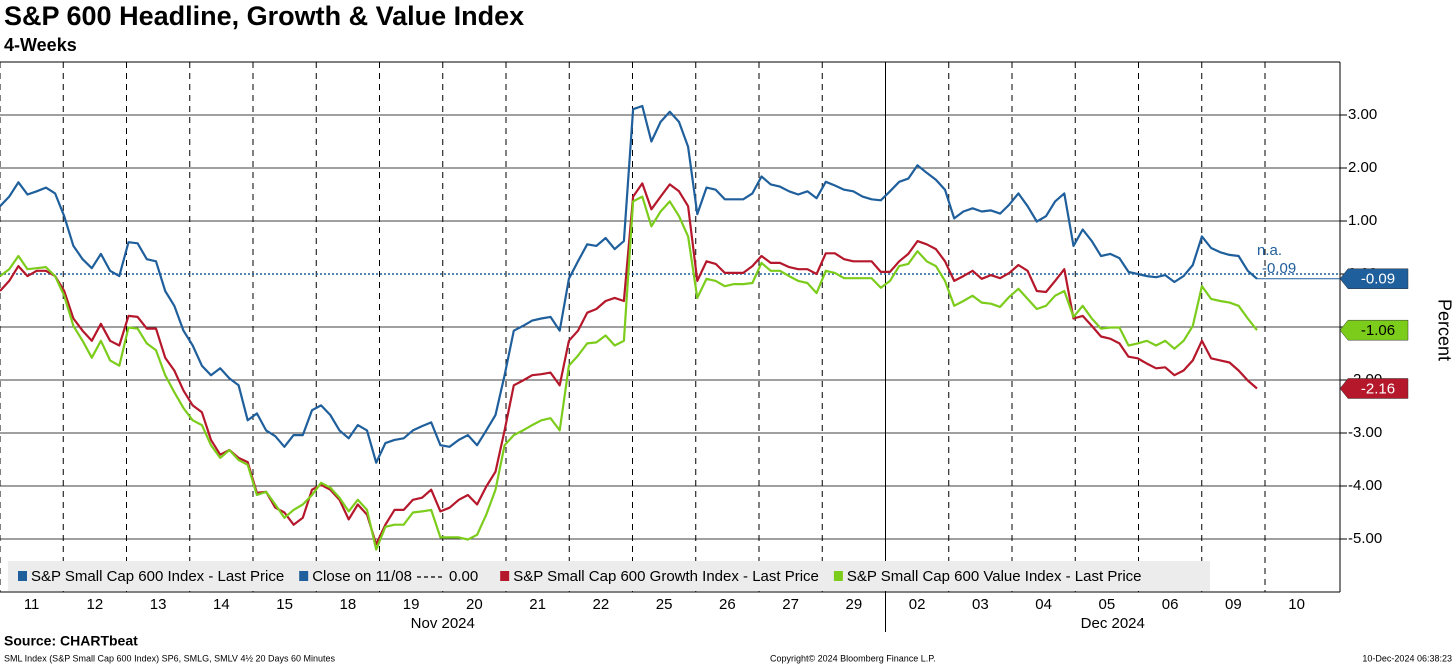 Image resolution: width=1456 pixels, height=666 pixels. Describe the element at coordinates (348, 604) in the screenshot. I see `x-tick-label: 18` at that location.